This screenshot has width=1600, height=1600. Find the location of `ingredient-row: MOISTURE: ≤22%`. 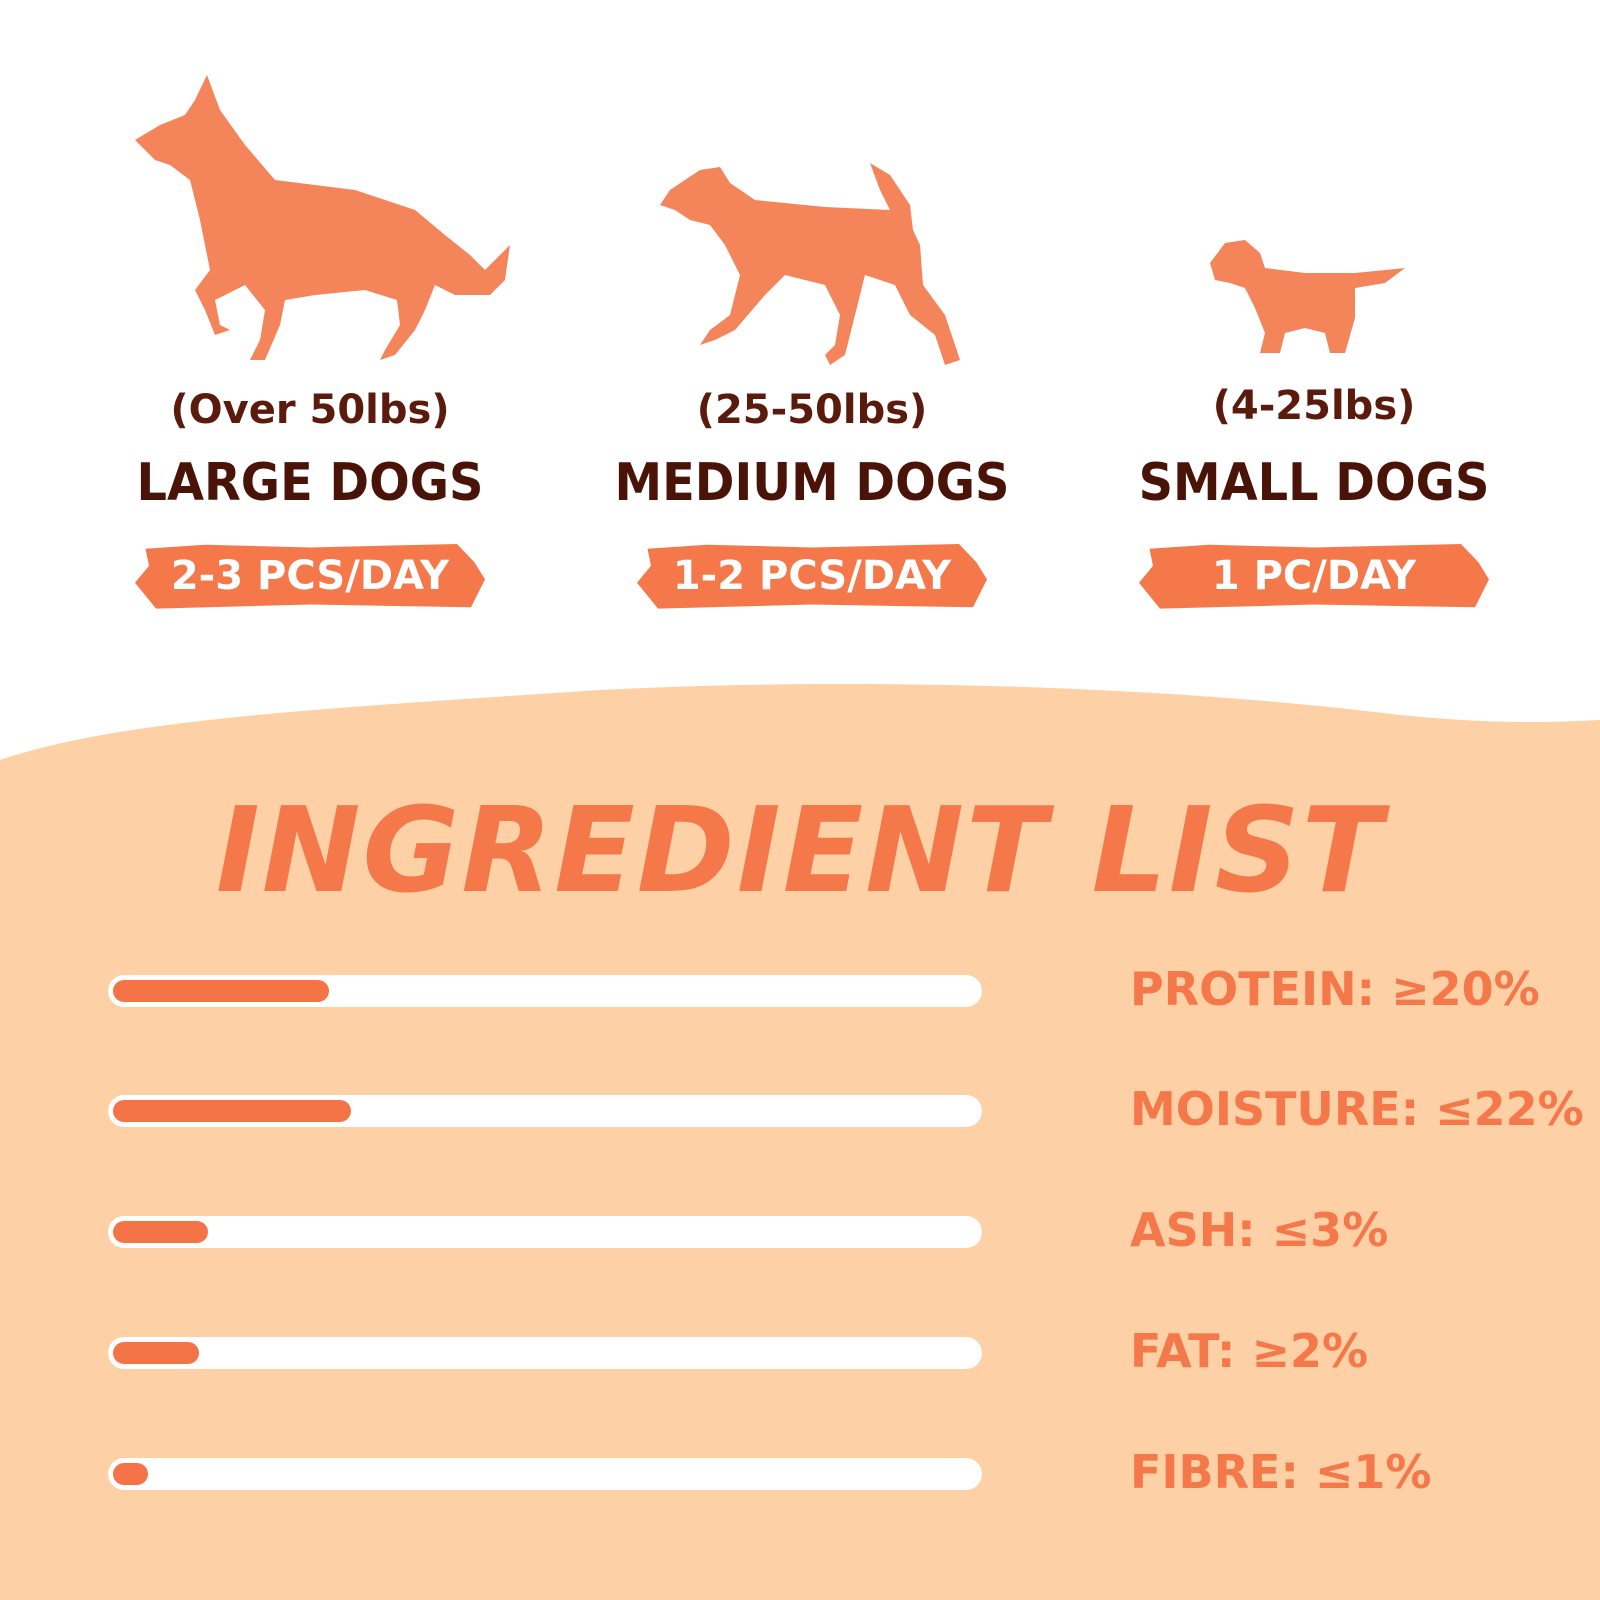

ingredient-row: MOISTURE: ≤22% is located at coordinates (848, 1109).